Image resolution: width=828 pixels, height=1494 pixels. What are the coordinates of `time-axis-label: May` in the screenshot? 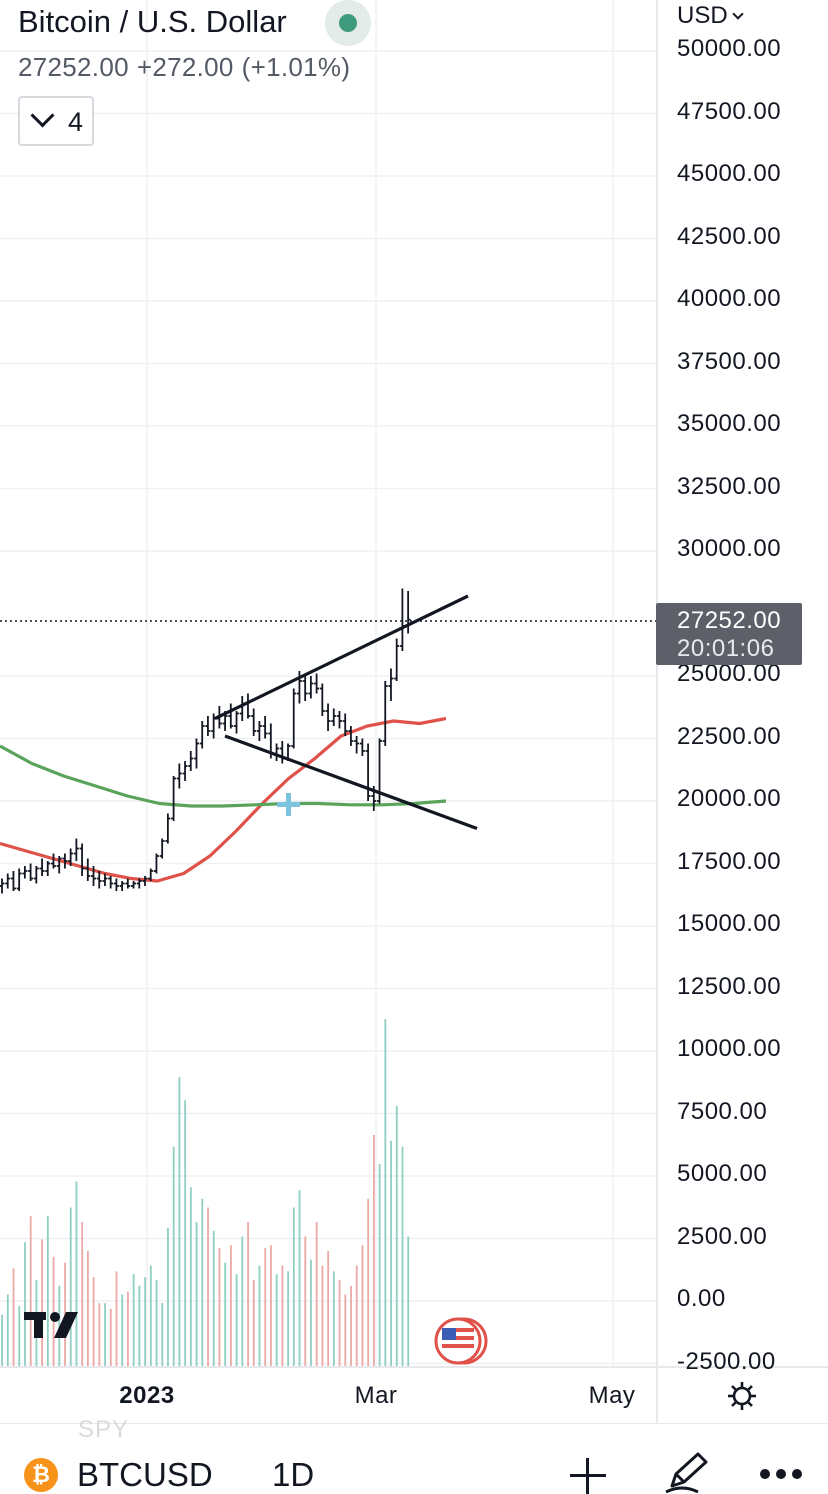 It's located at (612, 1395).